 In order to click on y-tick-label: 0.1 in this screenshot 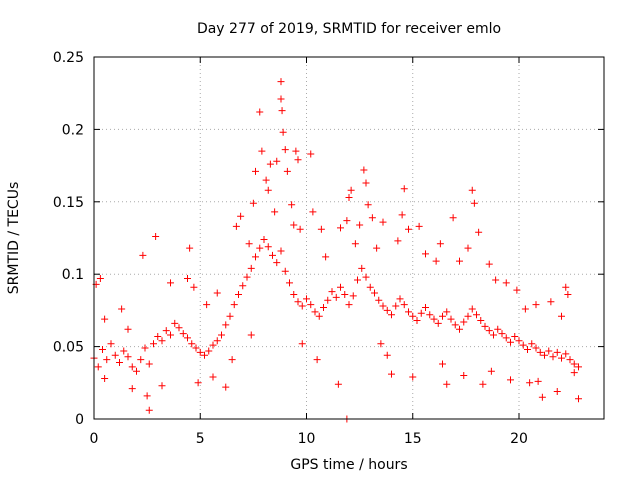, I will do `click(73, 275)`.